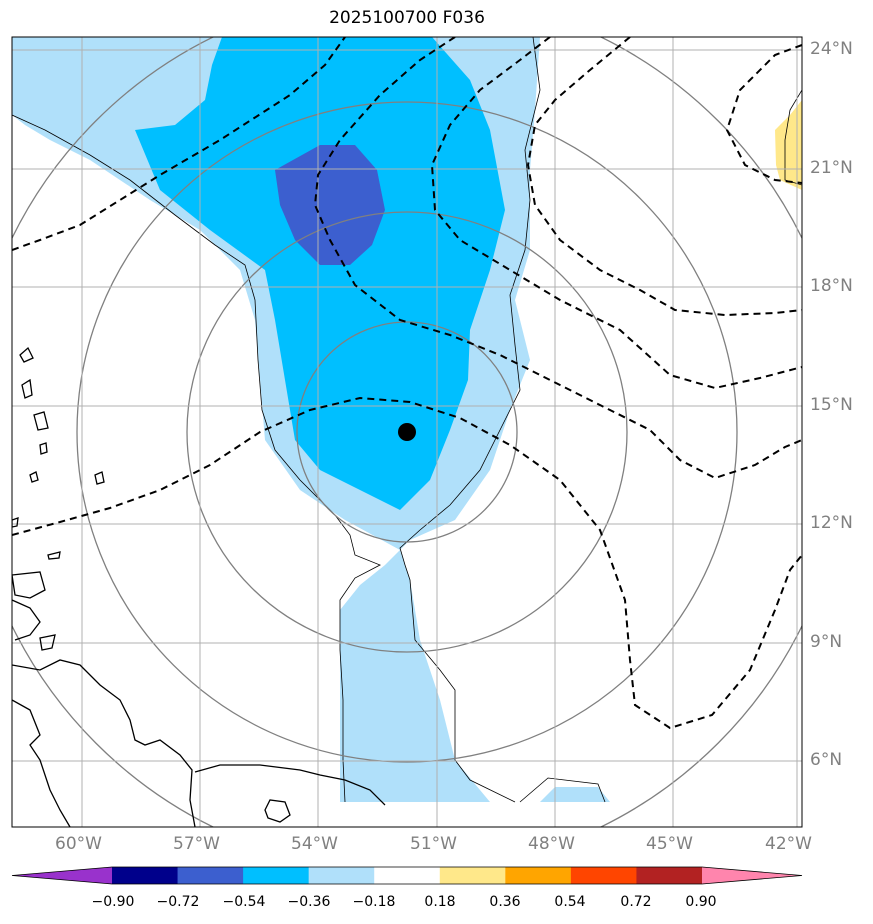 The width and height of the screenshot is (873, 924). I want to click on lat-label-9n: 9°N, so click(826, 642).